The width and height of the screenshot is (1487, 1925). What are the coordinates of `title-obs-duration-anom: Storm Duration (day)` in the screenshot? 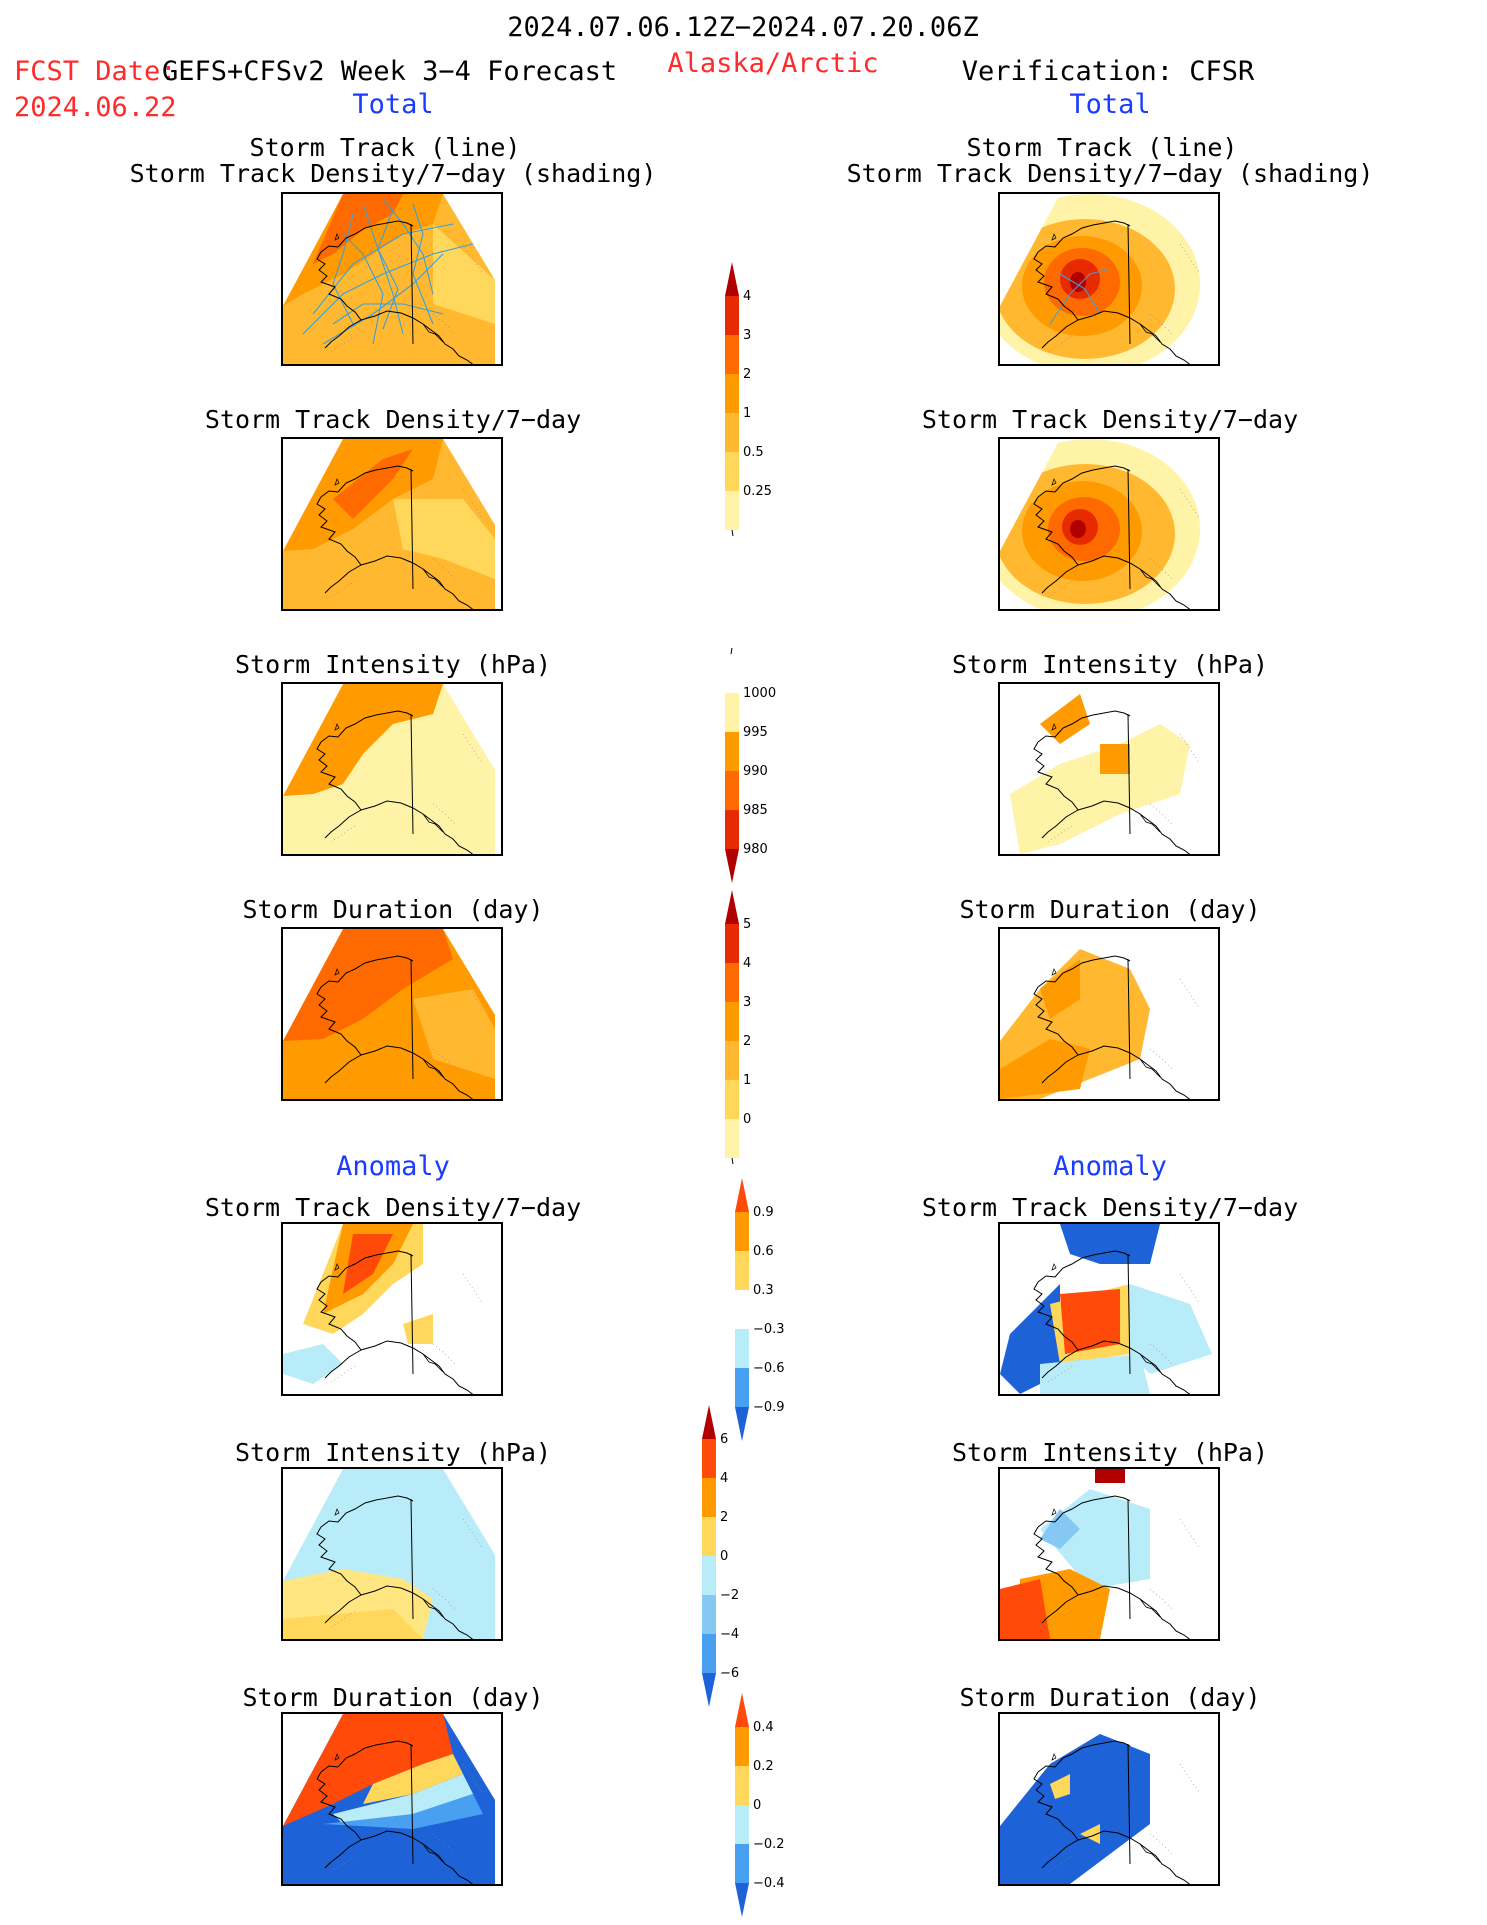 It's located at (1110, 1697).